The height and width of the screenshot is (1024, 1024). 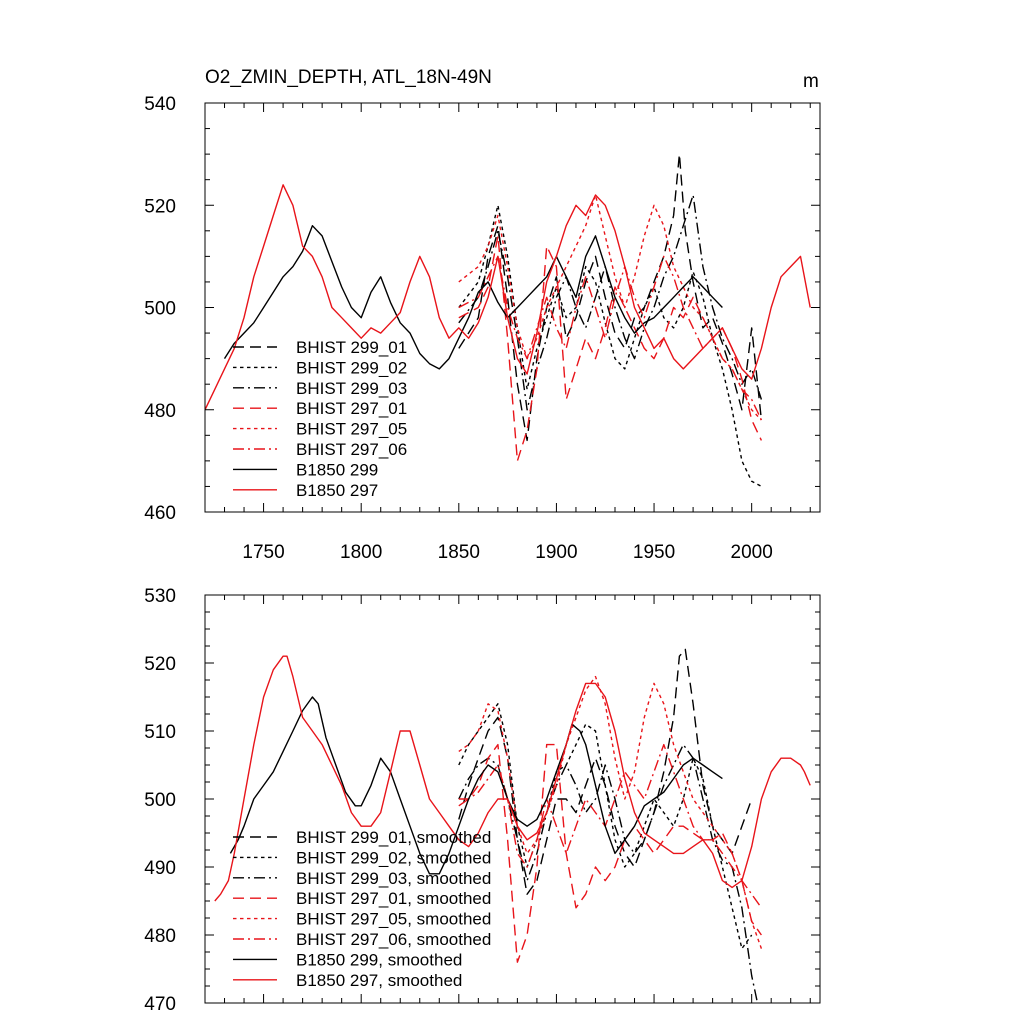 What do you see at coordinates (160, 513) in the screenshot?
I see `y-tick-label: 460` at bounding box center [160, 513].